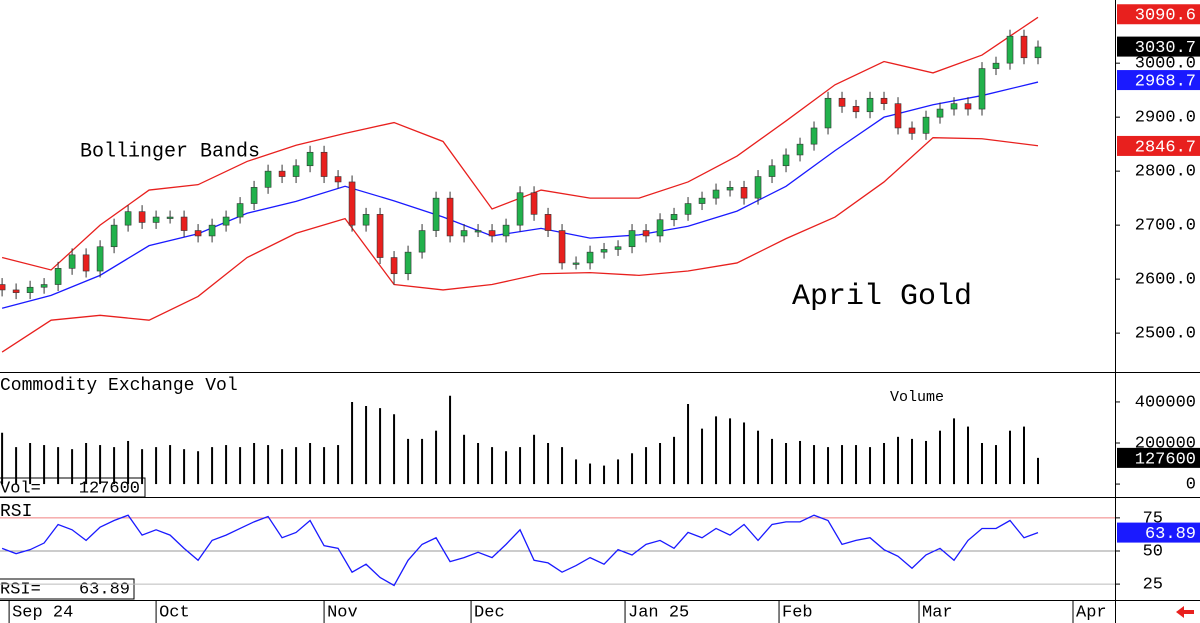  Describe the element at coordinates (1165, 82) in the screenshot. I see `value-tag-label: 2968.7` at that location.